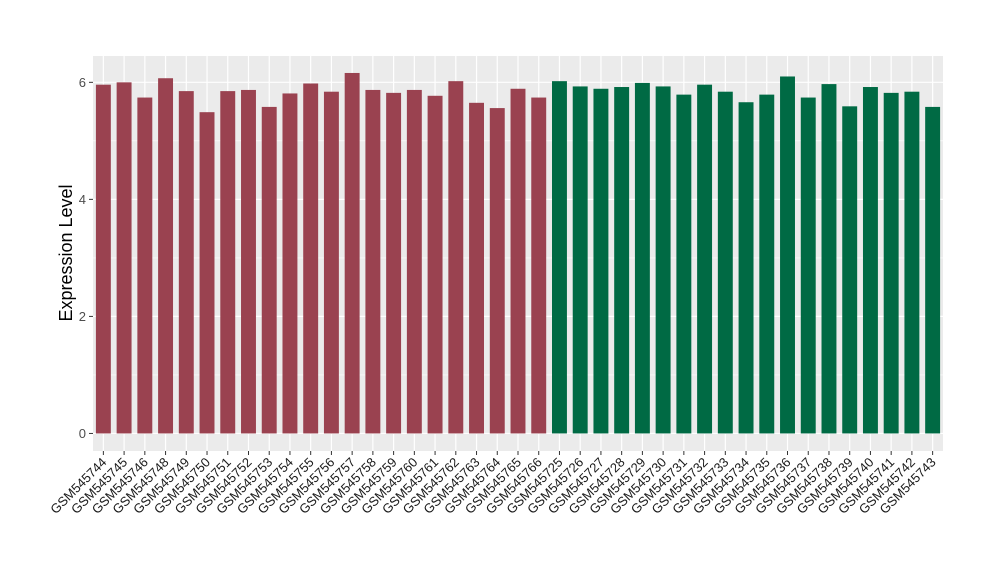 The image size is (1000, 580). Describe the element at coordinates (663, 260) in the screenshot. I see `bar-GSM545730` at that location.